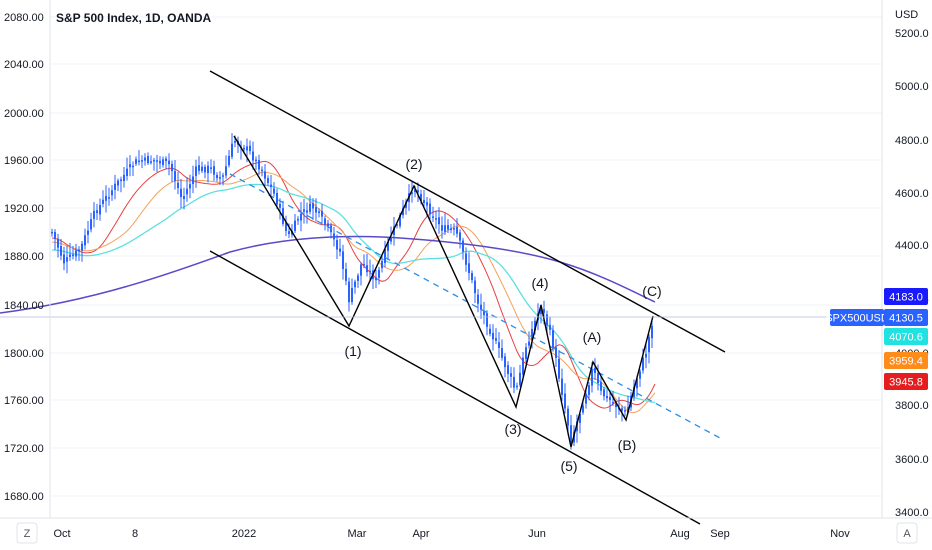  I want to click on left-axis-tick: 1760.00, so click(24, 401).